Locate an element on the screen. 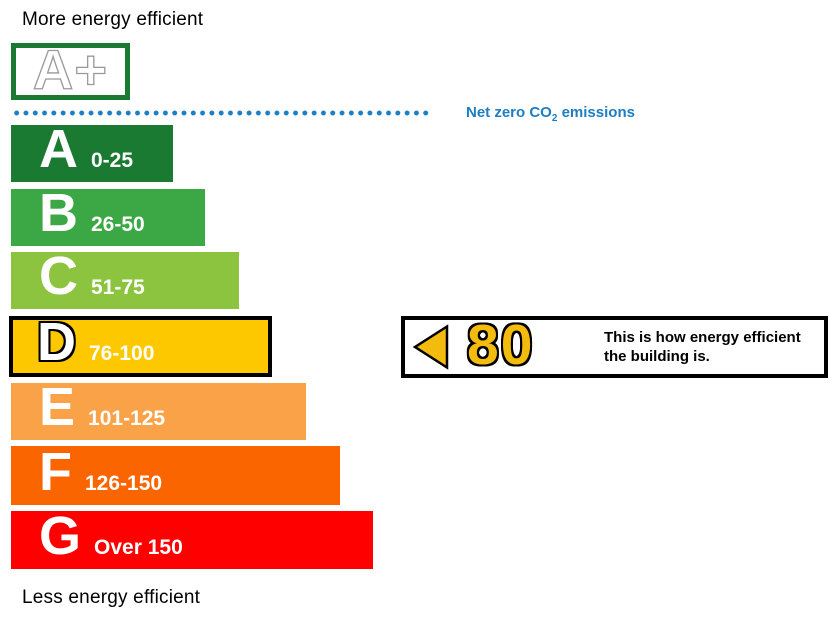 This screenshot has width=838, height=618. band-letter: C is located at coordinates (58, 276).